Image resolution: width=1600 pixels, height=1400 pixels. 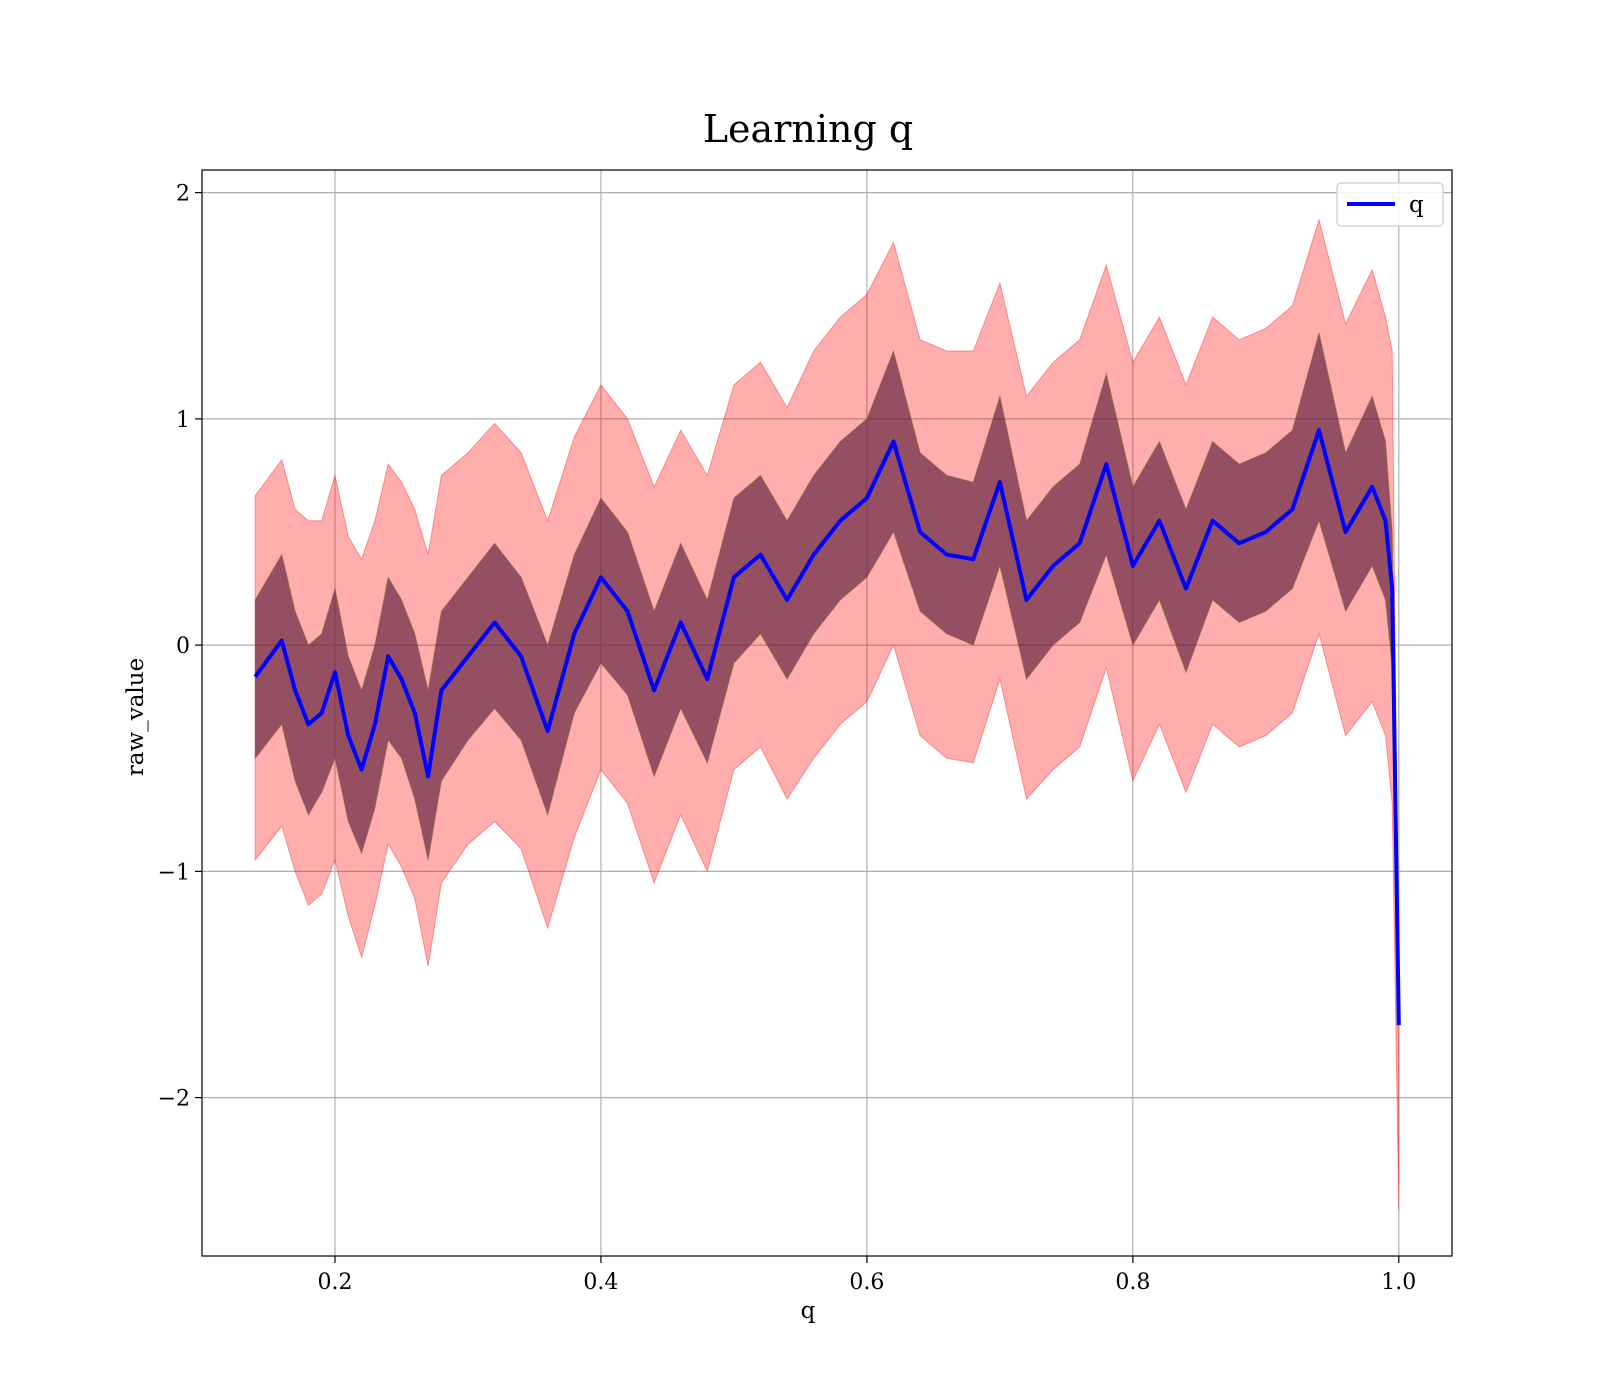 What do you see at coordinates (136, 717) in the screenshot?
I see `y-axis-label: raw_value` at bounding box center [136, 717].